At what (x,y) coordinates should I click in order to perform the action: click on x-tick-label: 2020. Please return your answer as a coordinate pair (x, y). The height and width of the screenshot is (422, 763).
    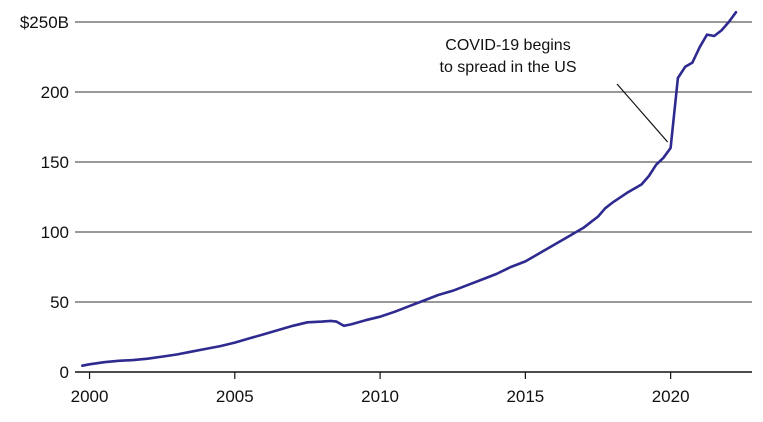
    Looking at the image, I should click on (671, 396).